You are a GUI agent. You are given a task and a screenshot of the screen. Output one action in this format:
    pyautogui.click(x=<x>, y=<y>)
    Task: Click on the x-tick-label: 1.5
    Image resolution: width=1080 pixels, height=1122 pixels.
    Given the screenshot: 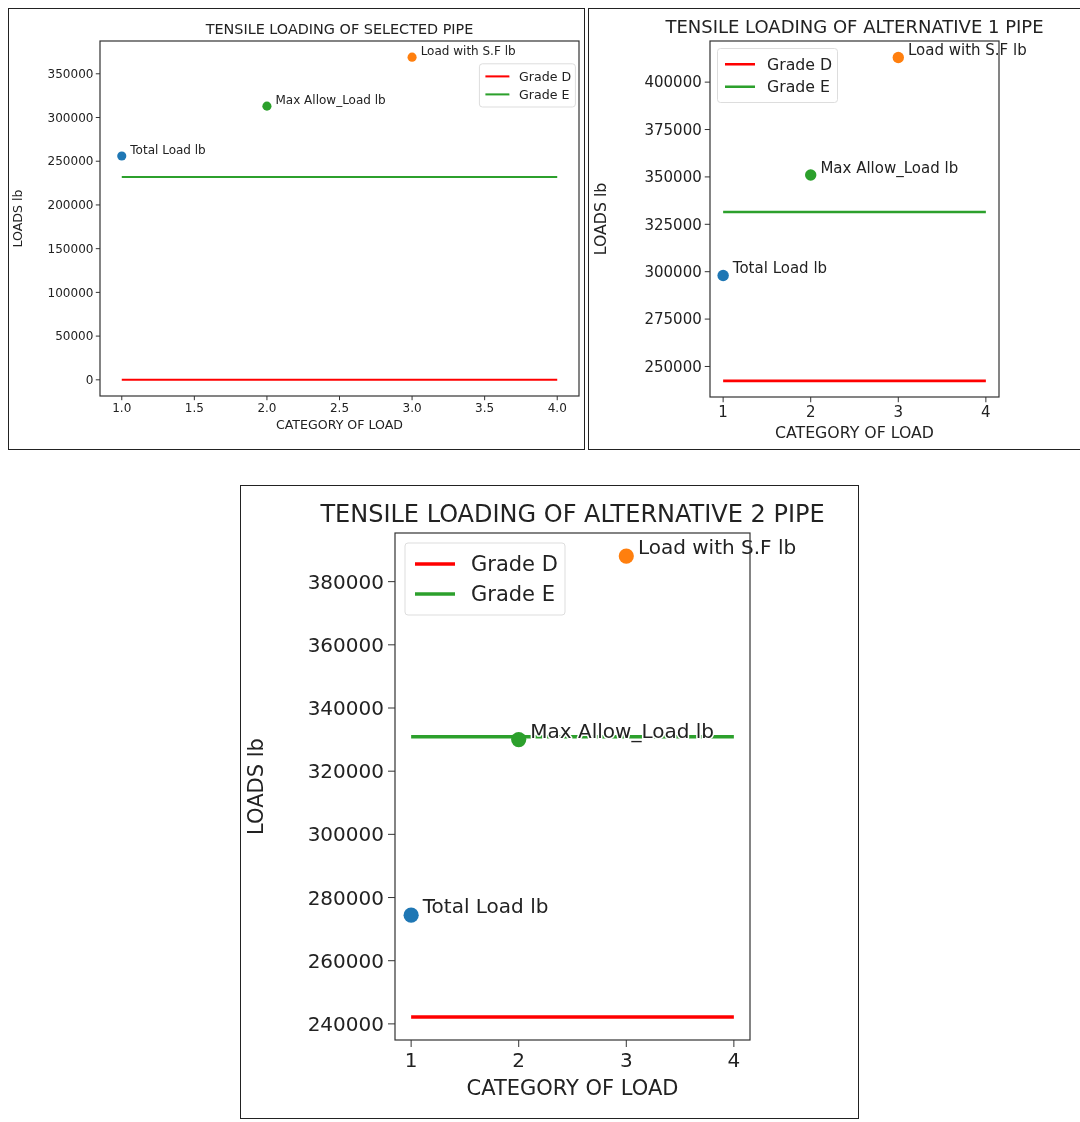 What is the action you would take?
    pyautogui.click(x=194, y=408)
    